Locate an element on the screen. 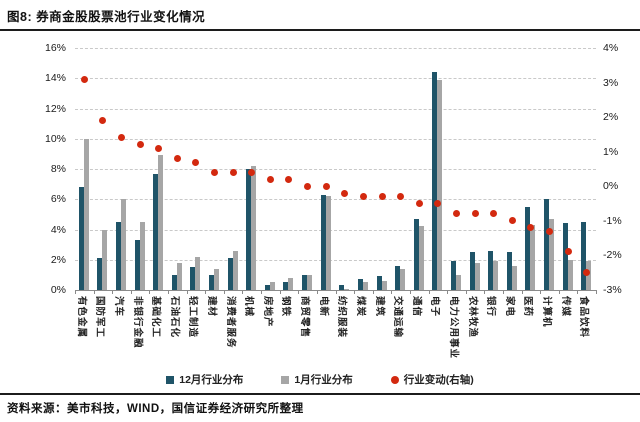 The width and height of the screenshot is (640, 422). category-label: 银行 is located at coordinates (491, 307).